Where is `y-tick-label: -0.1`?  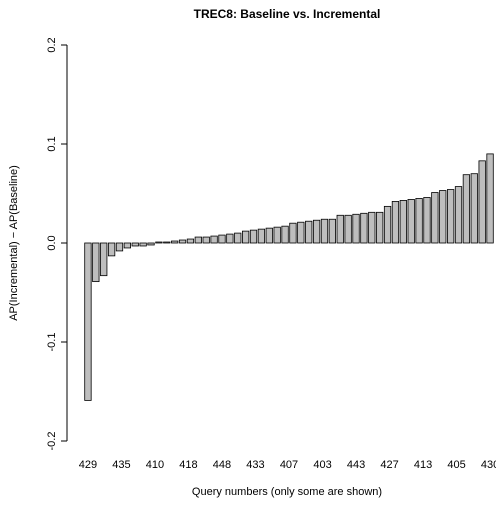 y-tick-label: -0.1 is located at coordinates (52, 342).